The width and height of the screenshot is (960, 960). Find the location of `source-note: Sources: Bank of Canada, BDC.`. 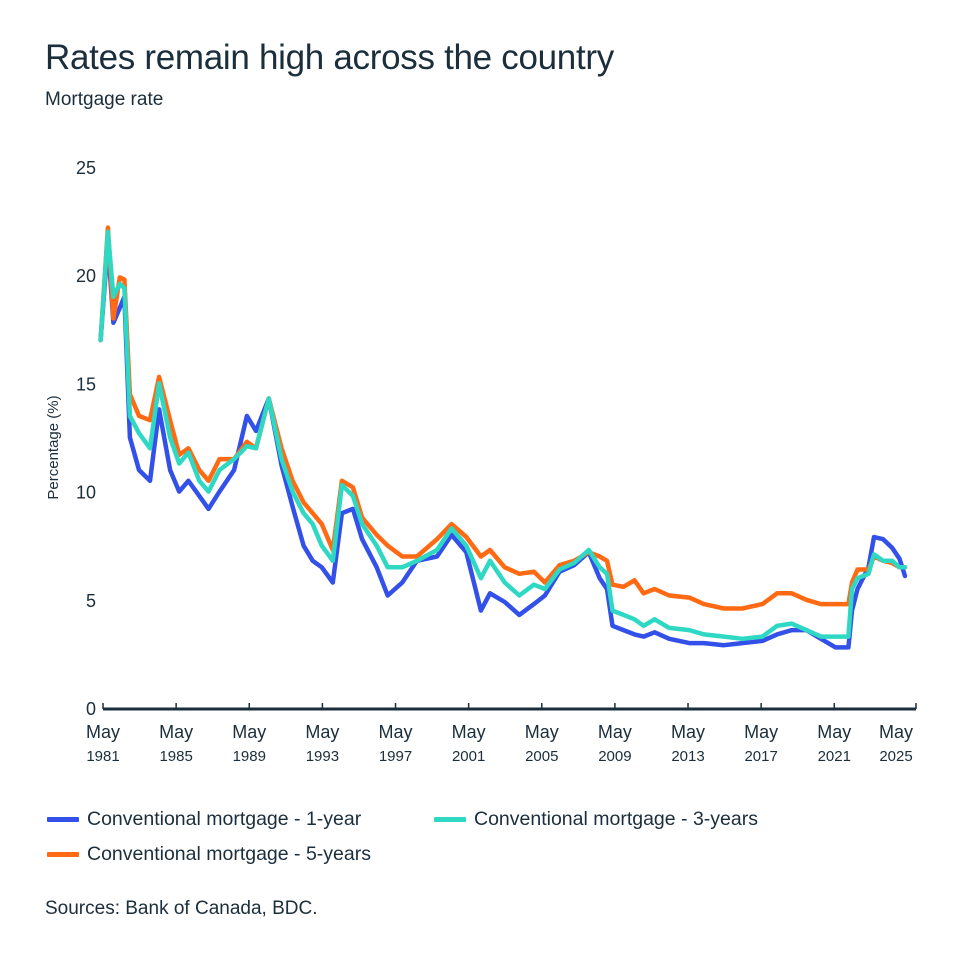

source-note: Sources: Bank of Canada, BDC. is located at coordinates (181, 908).